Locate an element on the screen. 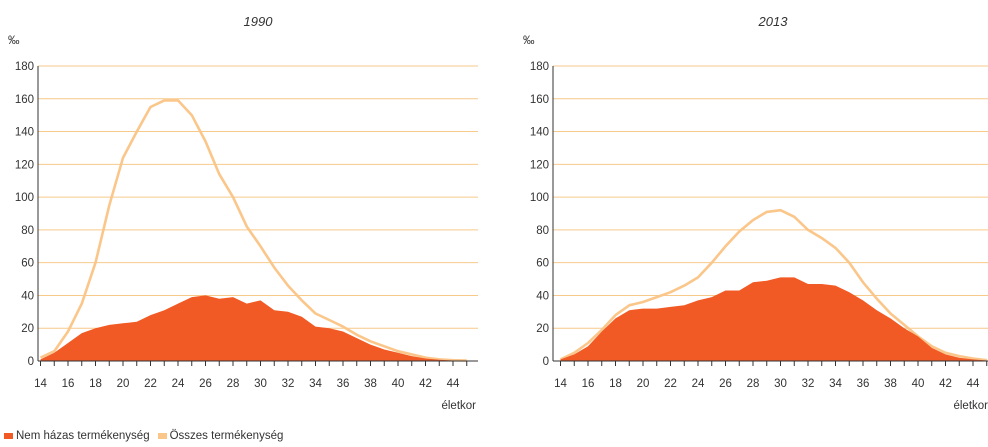 The width and height of the screenshot is (988, 447). legend-label-total: Összes termékenység is located at coordinates (226, 436).